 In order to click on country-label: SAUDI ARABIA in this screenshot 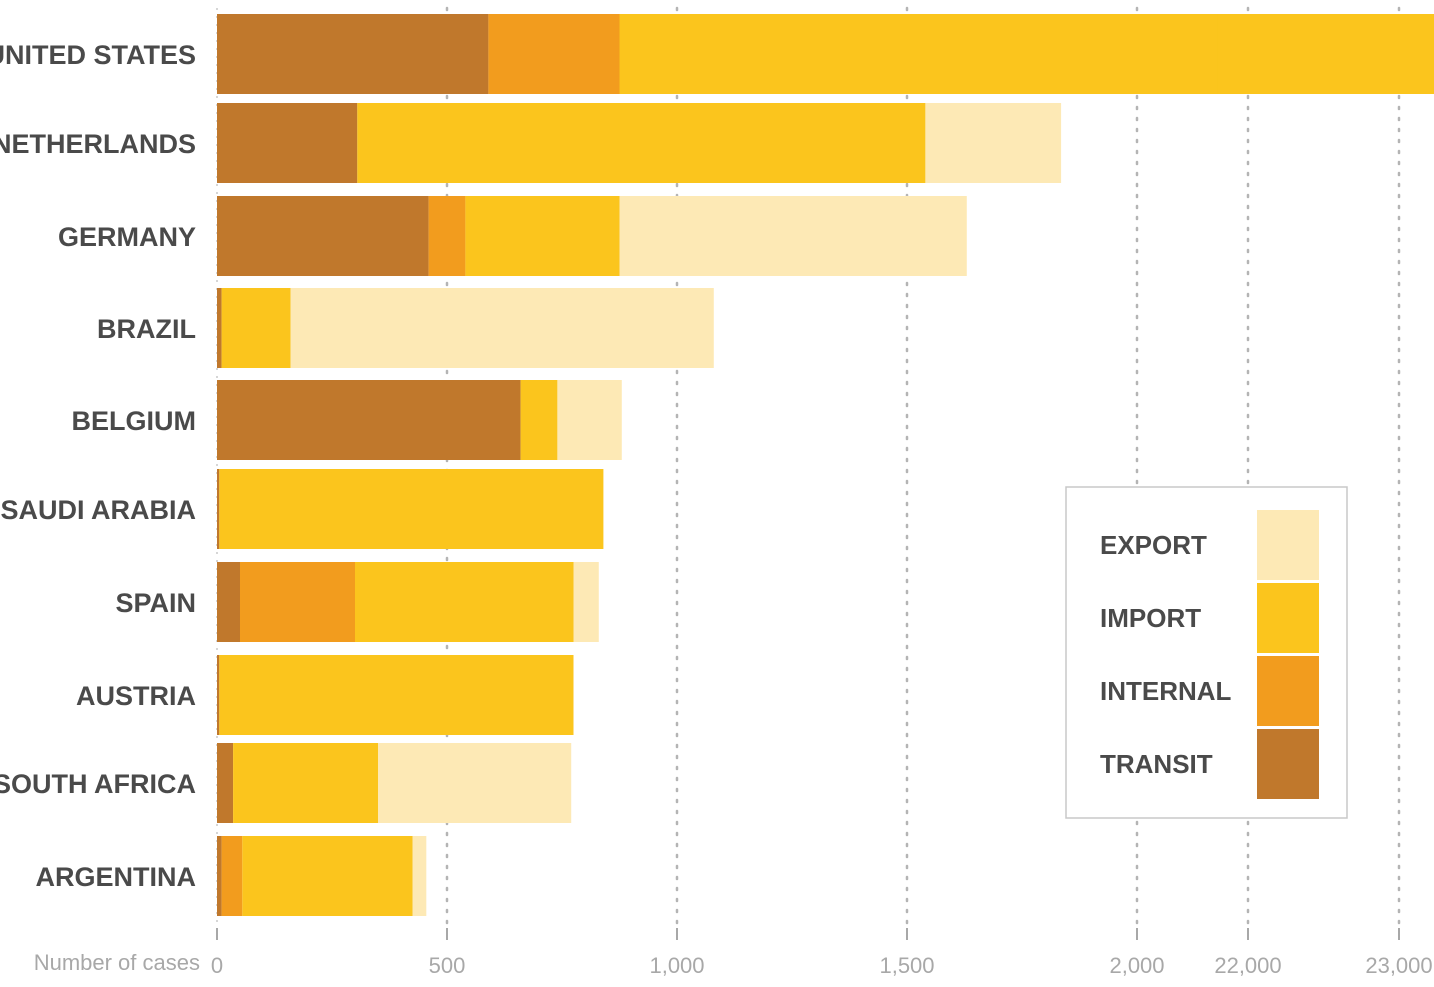, I will do `click(99, 510)`.